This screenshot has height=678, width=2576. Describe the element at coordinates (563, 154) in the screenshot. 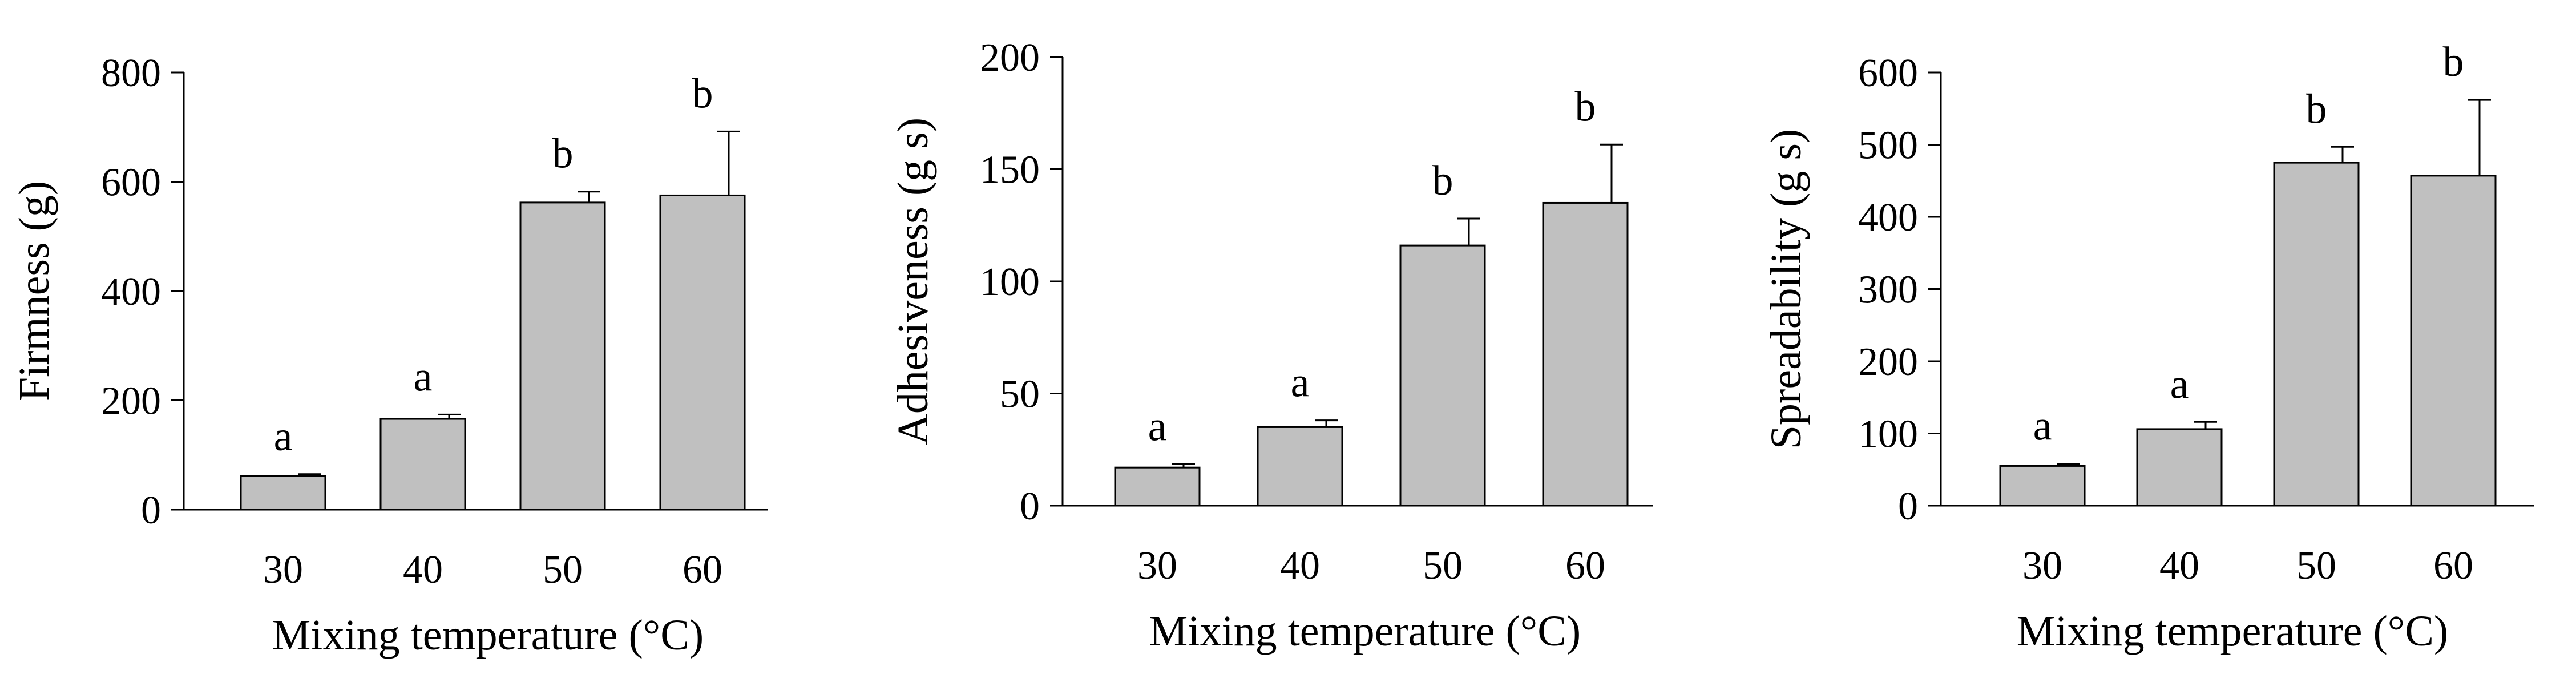

I see `firmness-significance-50: b` at that location.